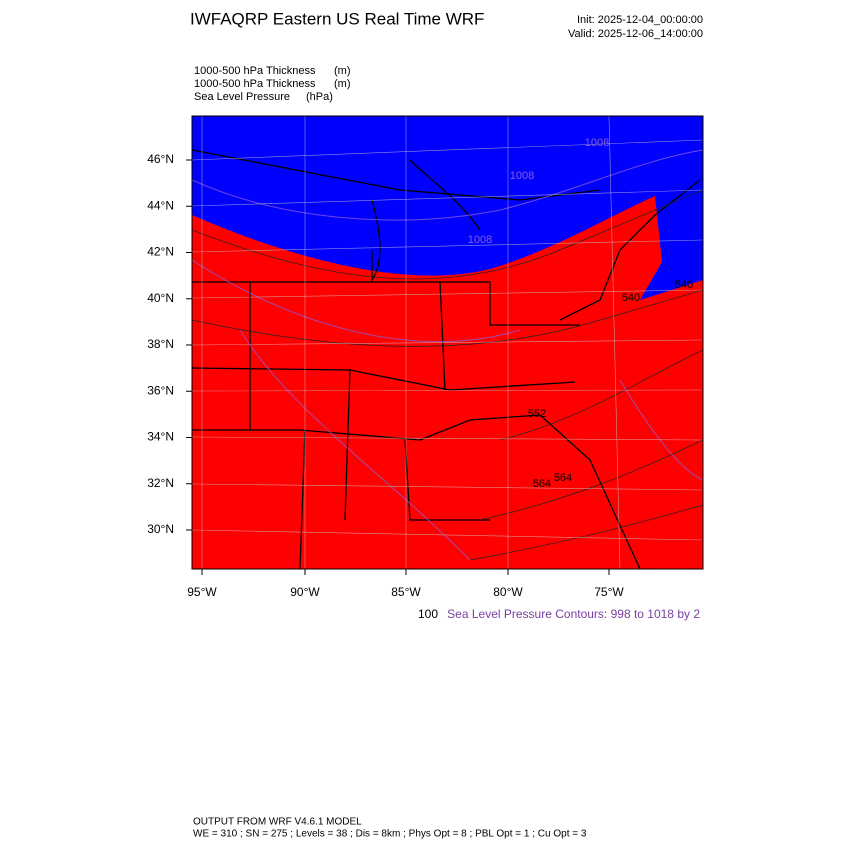  I want to click on lat-label: 42°N, so click(160, 252).